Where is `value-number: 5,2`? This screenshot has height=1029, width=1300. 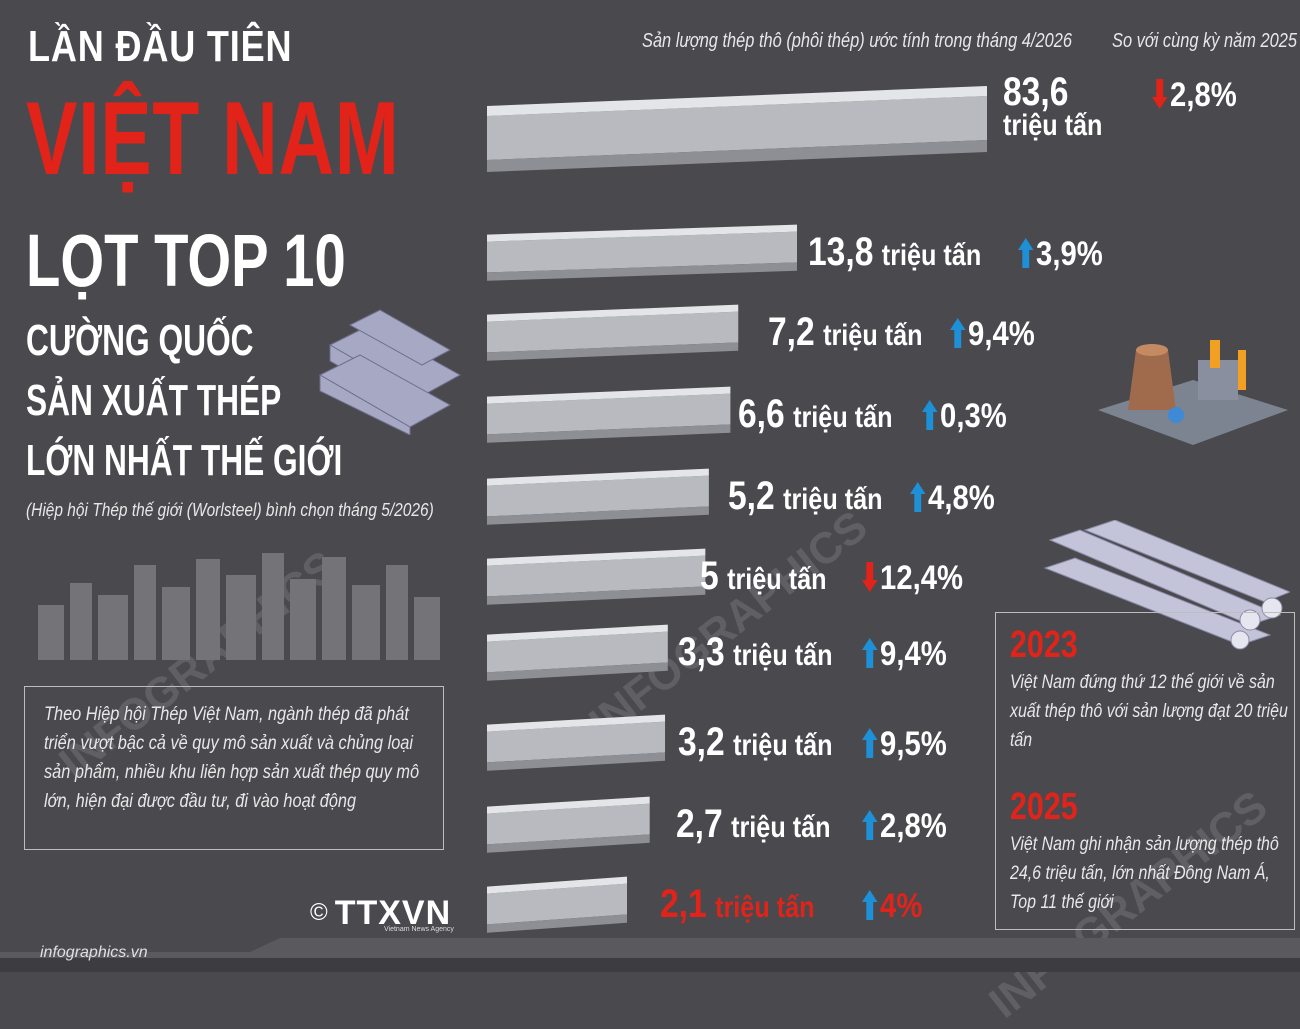 value-number: 5,2 is located at coordinates (751, 496).